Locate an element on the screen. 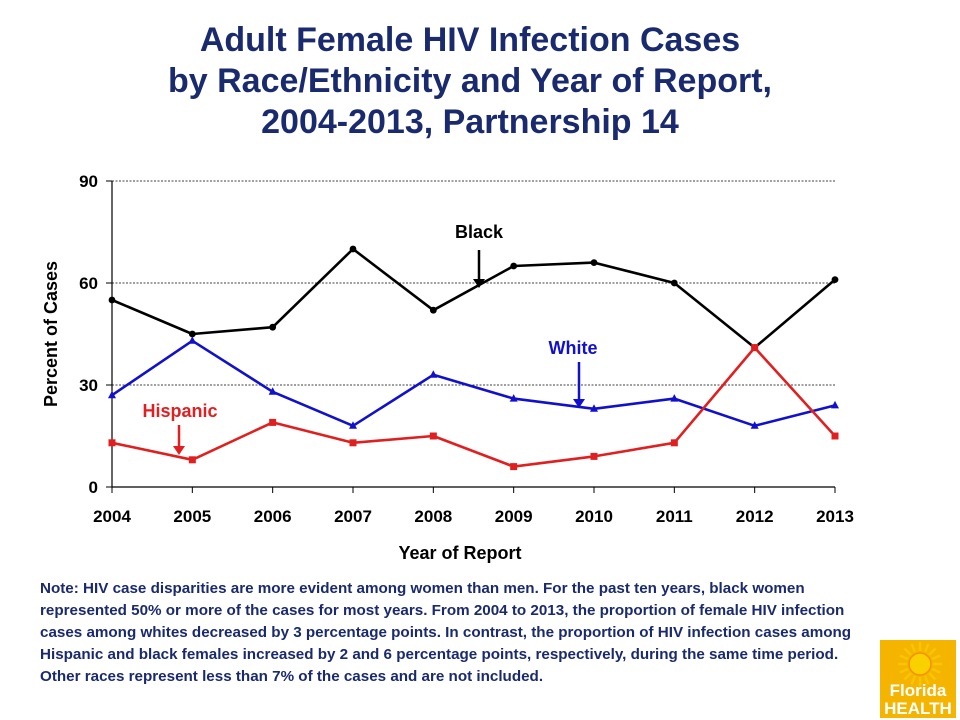 This screenshot has height=720, width=960. title-line-3: 2004-2013, Partnership 14 is located at coordinates (470, 122).